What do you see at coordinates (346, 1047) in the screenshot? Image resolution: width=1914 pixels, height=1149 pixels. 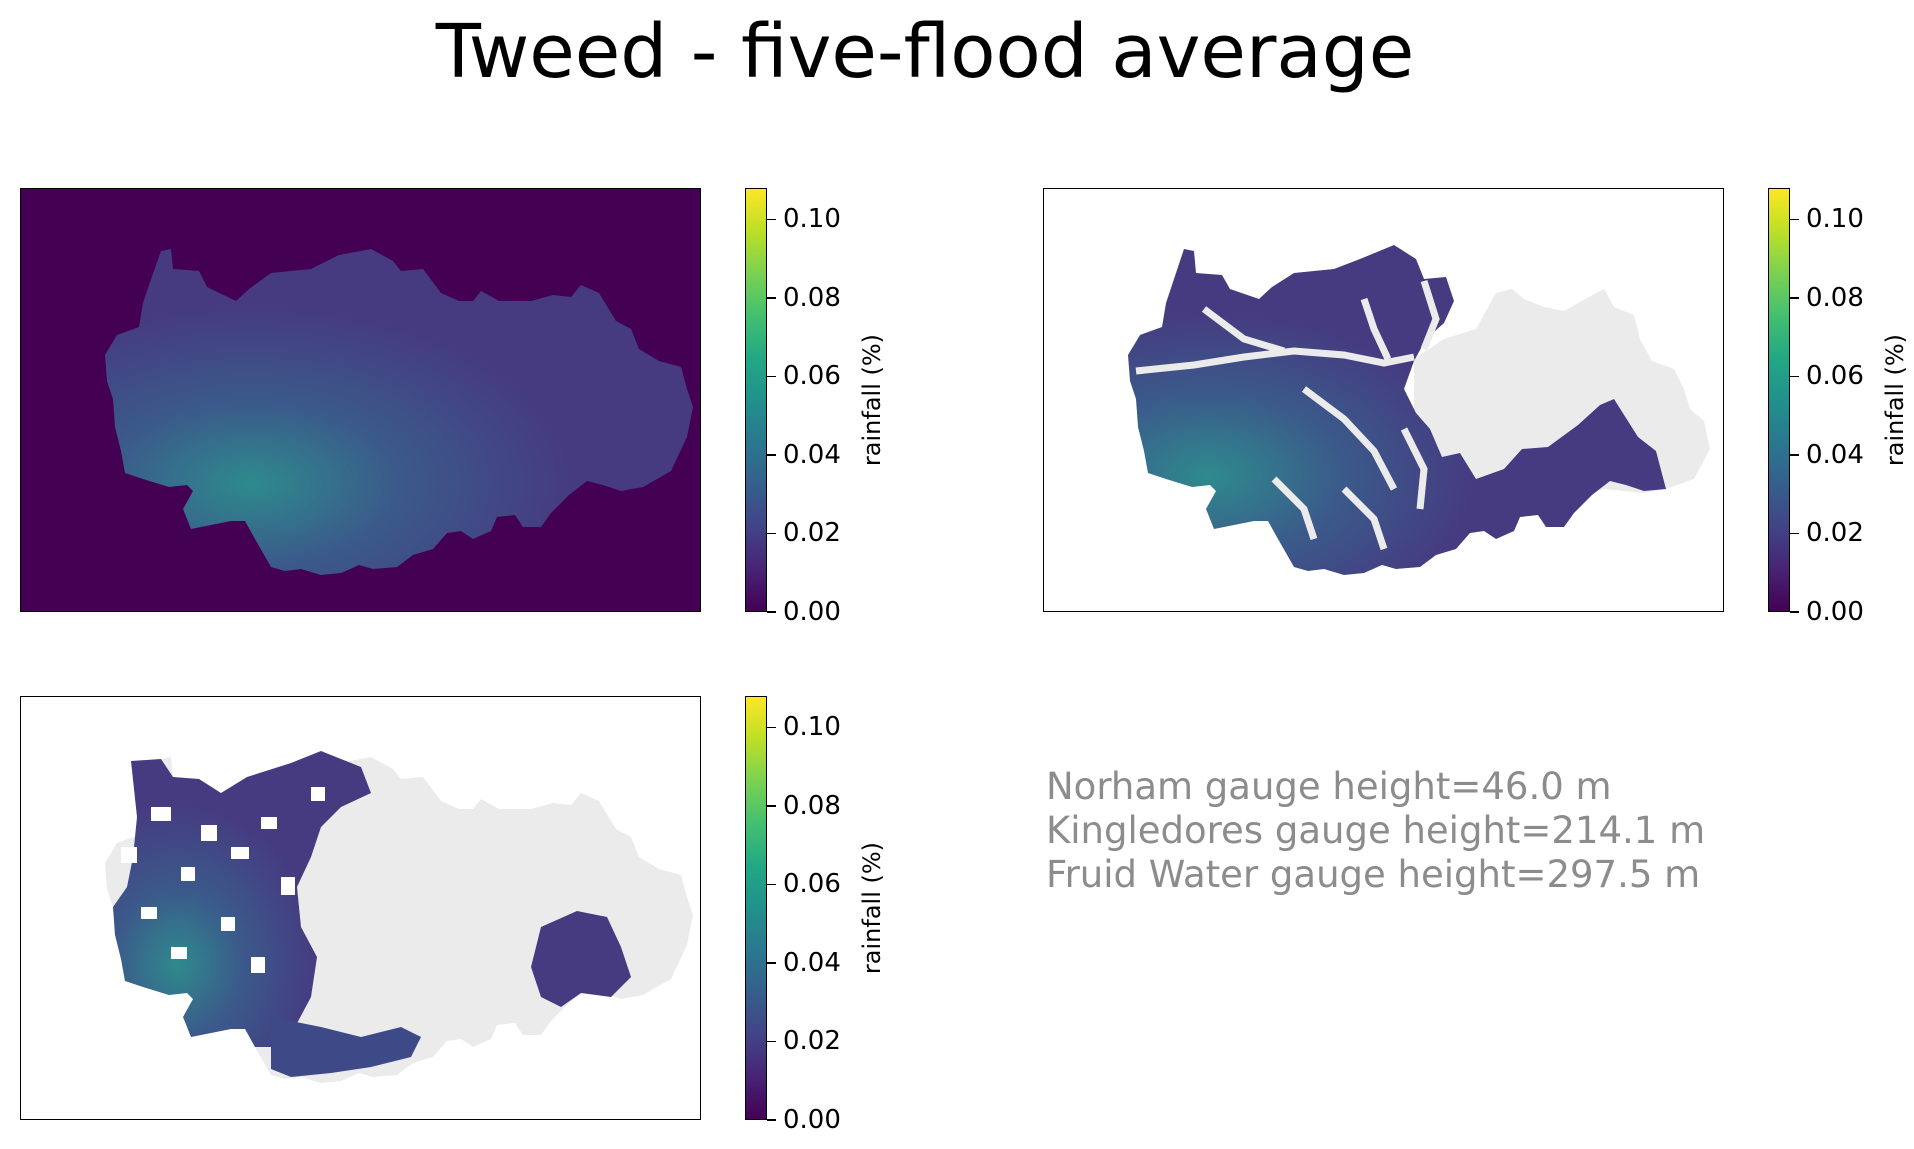 I see `unmasked-region-south` at bounding box center [346, 1047].